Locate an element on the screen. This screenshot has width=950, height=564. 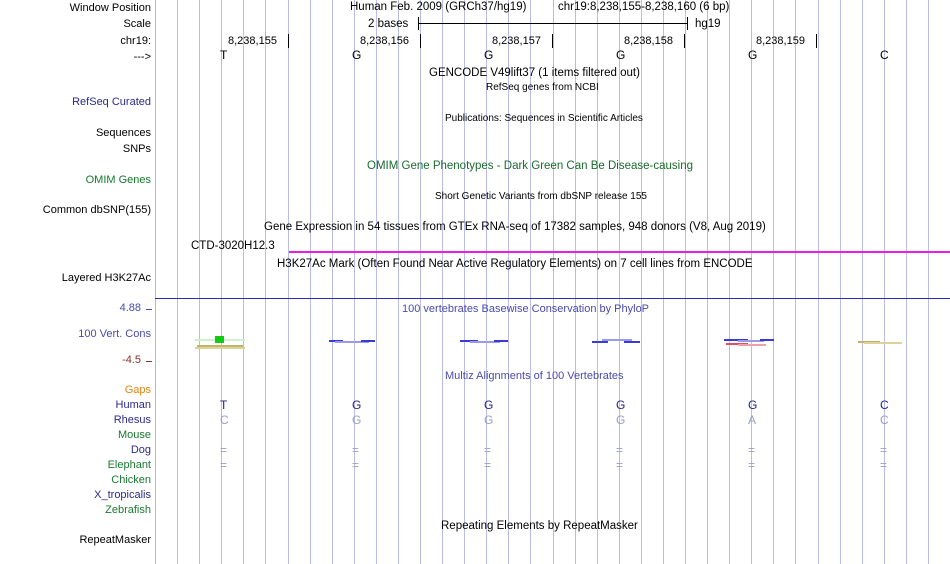
gene-body-line is located at coordinates (619, 252).